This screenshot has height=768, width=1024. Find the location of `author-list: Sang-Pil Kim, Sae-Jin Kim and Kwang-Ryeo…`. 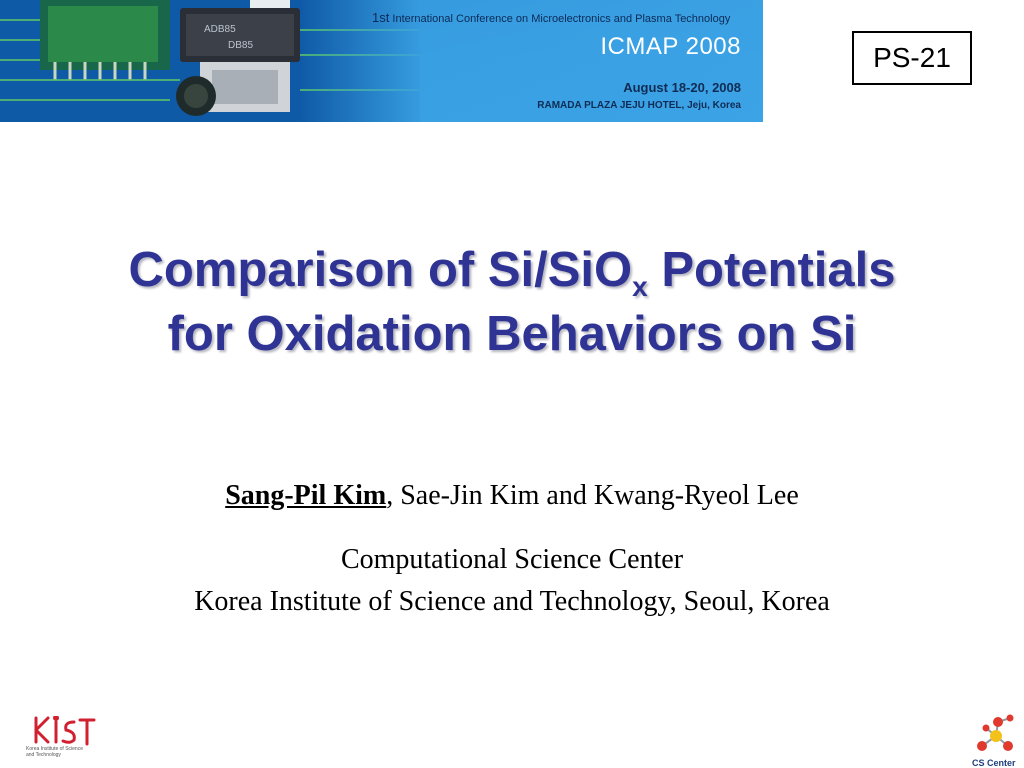

author-list: Sang-Pil Kim, Sae-Jin Kim and Kwang-Ryeo… is located at coordinates (512, 496).